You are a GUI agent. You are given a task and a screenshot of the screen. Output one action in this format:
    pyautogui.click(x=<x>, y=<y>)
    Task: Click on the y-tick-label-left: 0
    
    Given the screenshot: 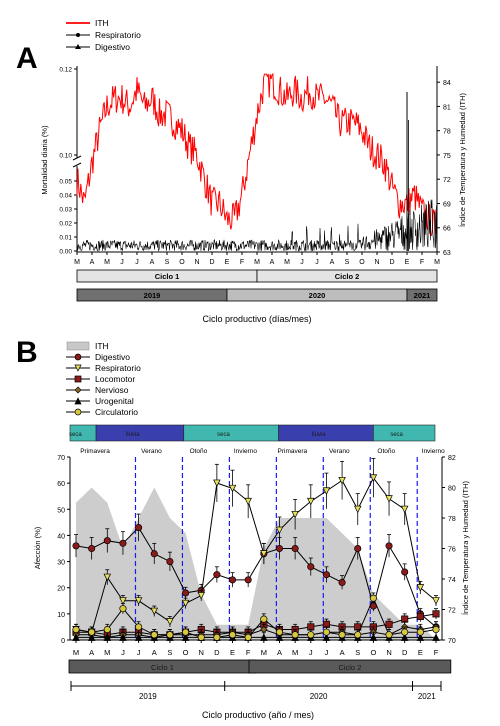 What is the action you would take?
    pyautogui.click(x=63, y=641)
    